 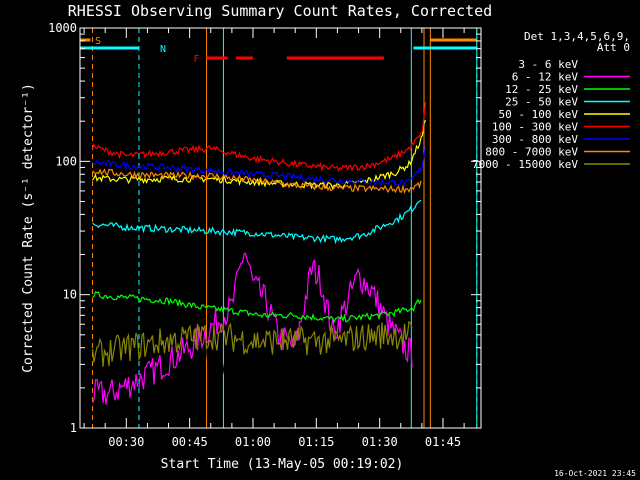 What do you see at coordinates (535, 139) in the screenshot?
I see `legend-entry-label: 300 - 800 keV` at bounding box center [535, 139].